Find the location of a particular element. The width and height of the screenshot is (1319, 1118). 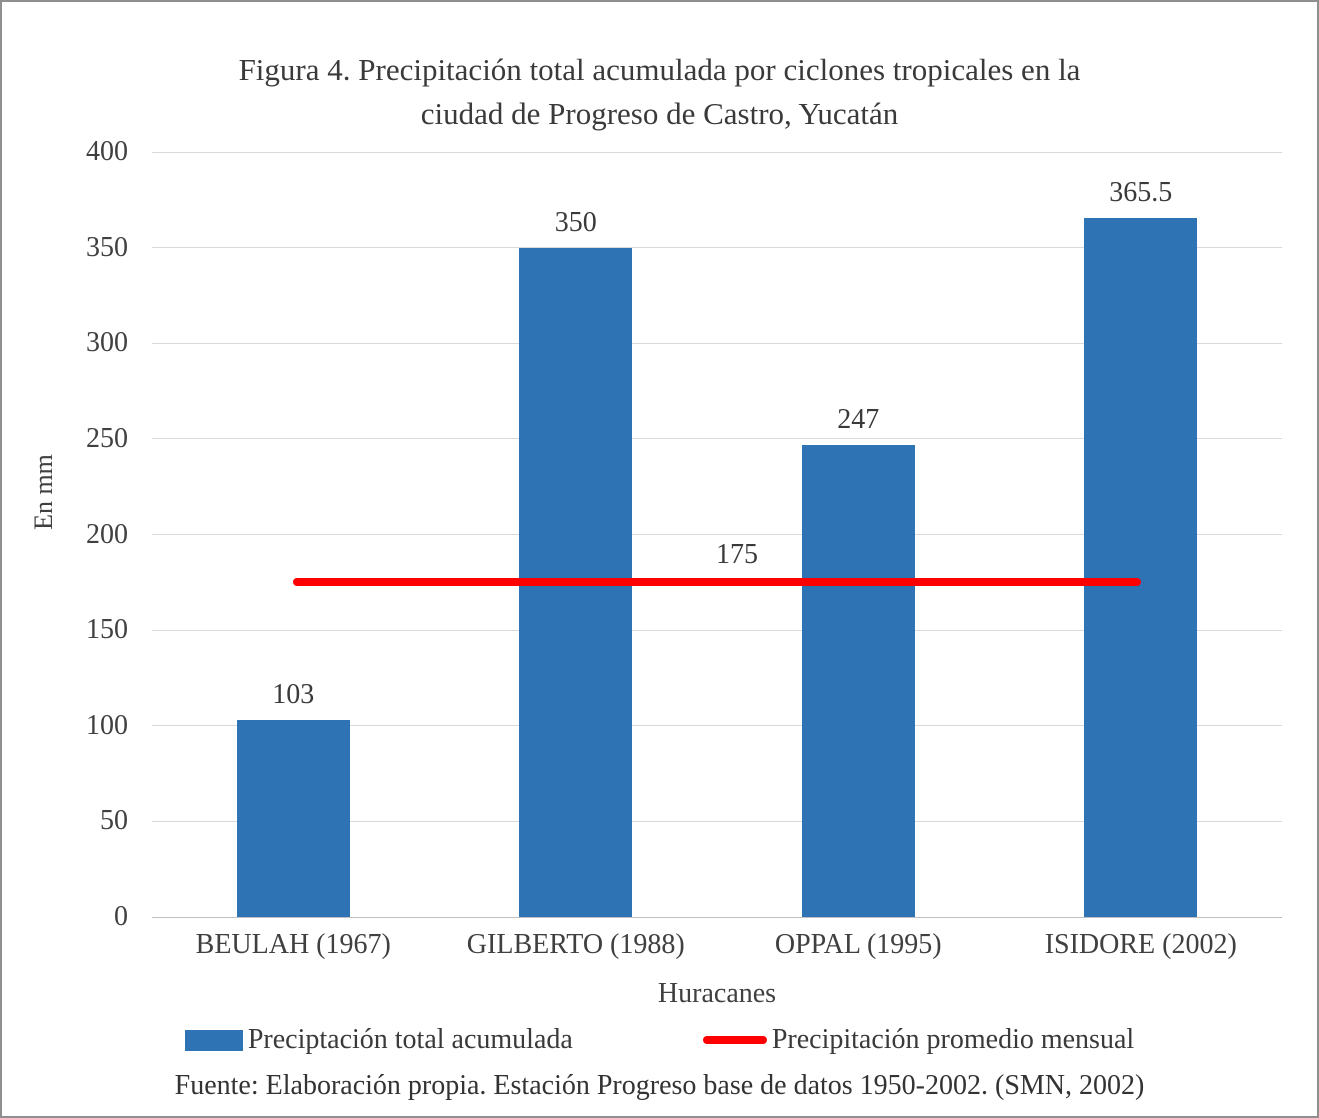

bar-value-label: 103 is located at coordinates (293, 694).